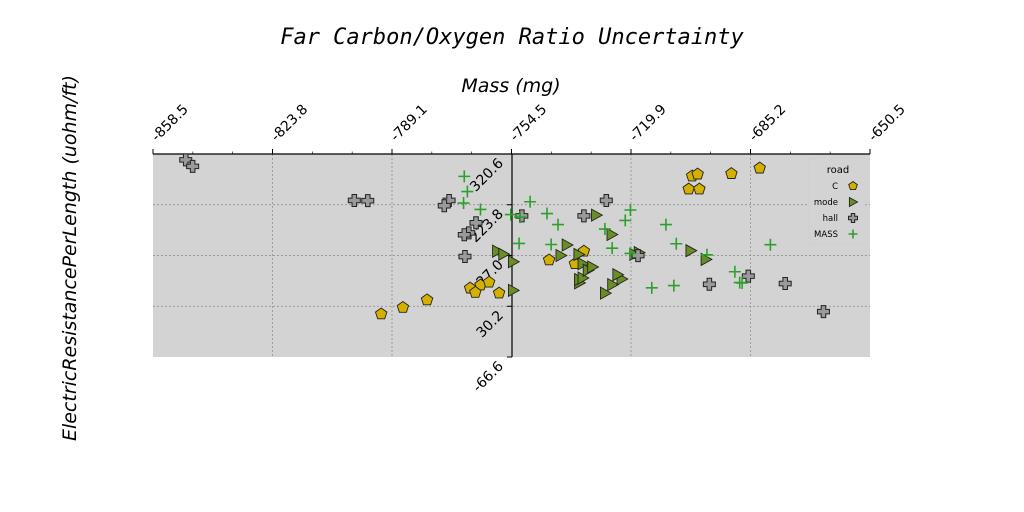  I want to click on legend-title: road, so click(838, 170).